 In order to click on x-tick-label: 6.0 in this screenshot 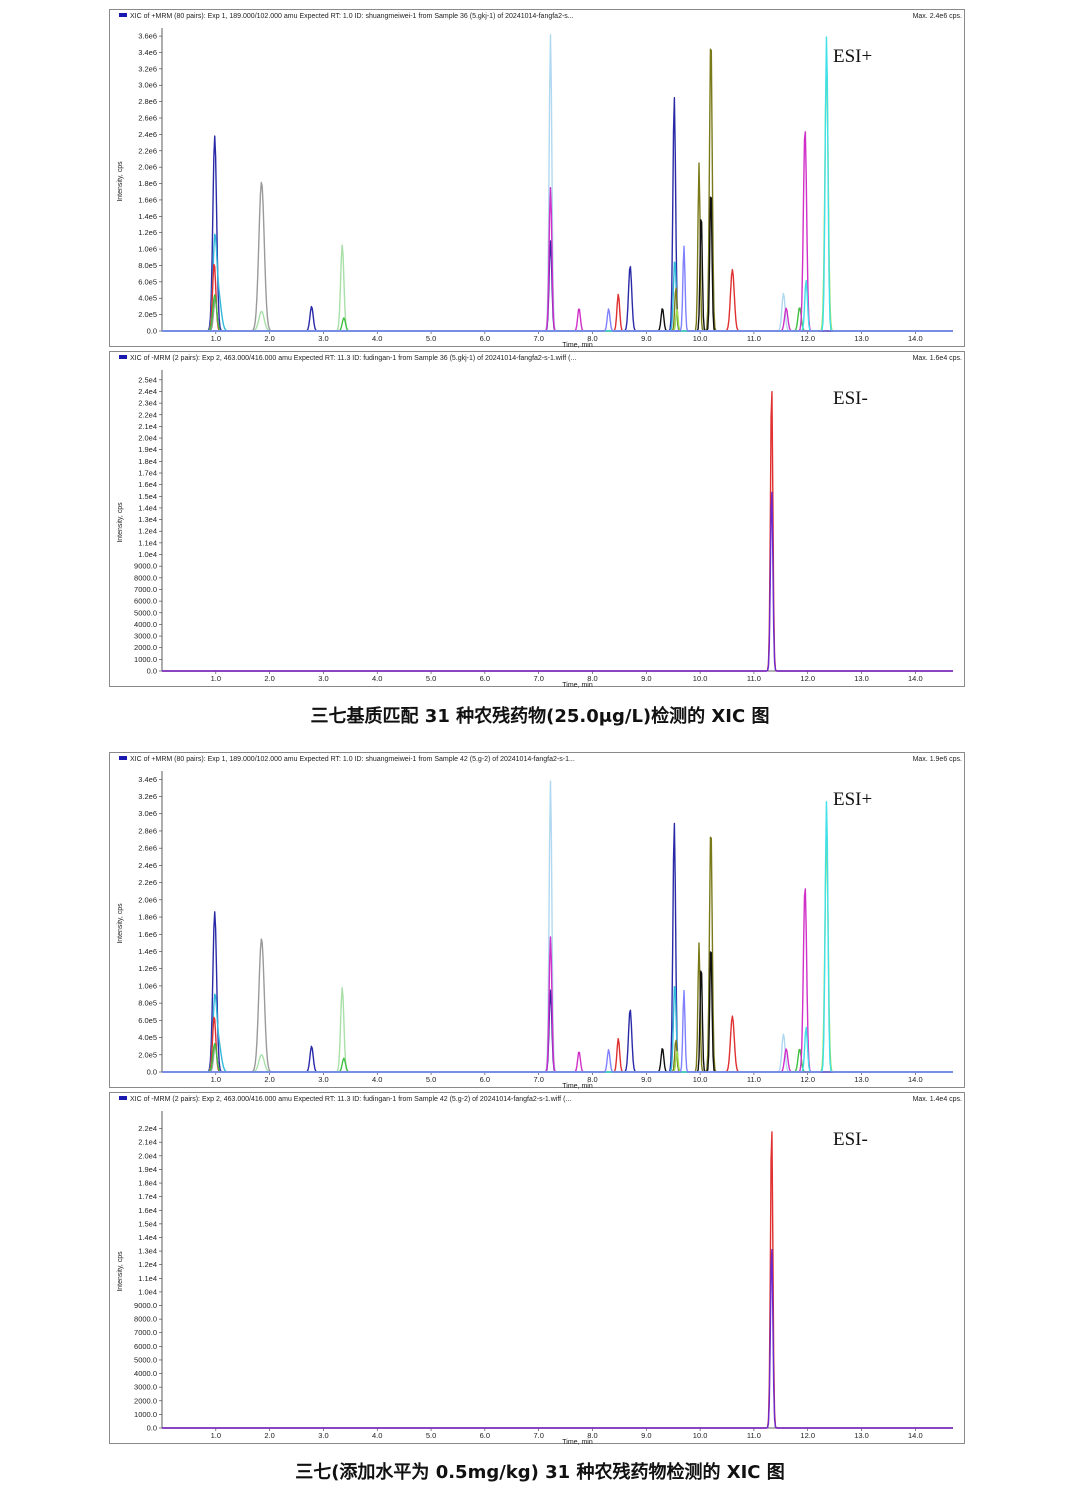, I will do `click(485, 678)`.